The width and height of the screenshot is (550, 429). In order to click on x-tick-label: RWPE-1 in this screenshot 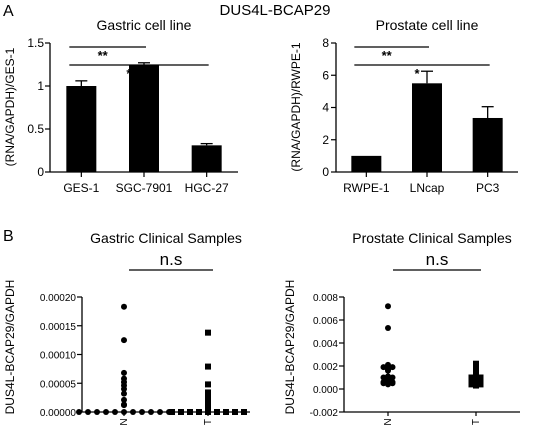, I will do `click(366, 188)`.